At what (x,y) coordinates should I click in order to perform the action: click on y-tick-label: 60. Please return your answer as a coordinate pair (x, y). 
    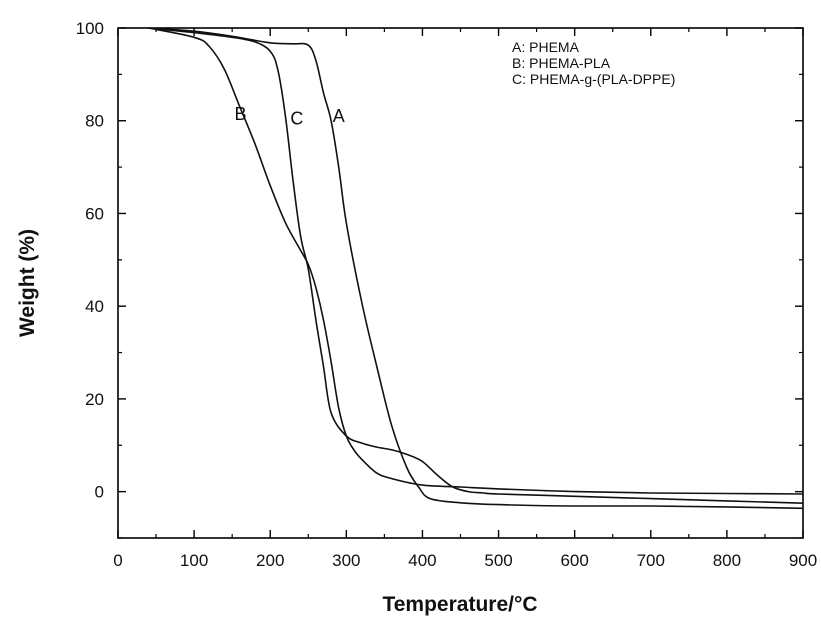
    Looking at the image, I should click on (94, 213).